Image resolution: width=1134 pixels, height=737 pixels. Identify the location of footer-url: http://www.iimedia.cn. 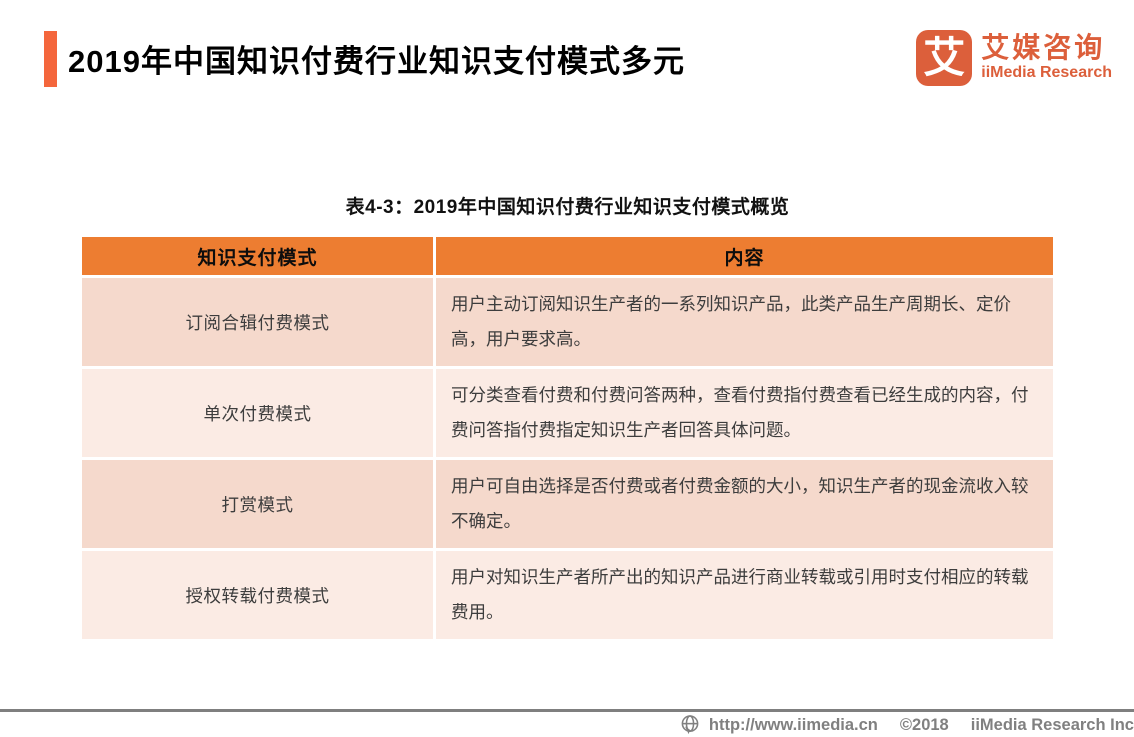
(793, 724).